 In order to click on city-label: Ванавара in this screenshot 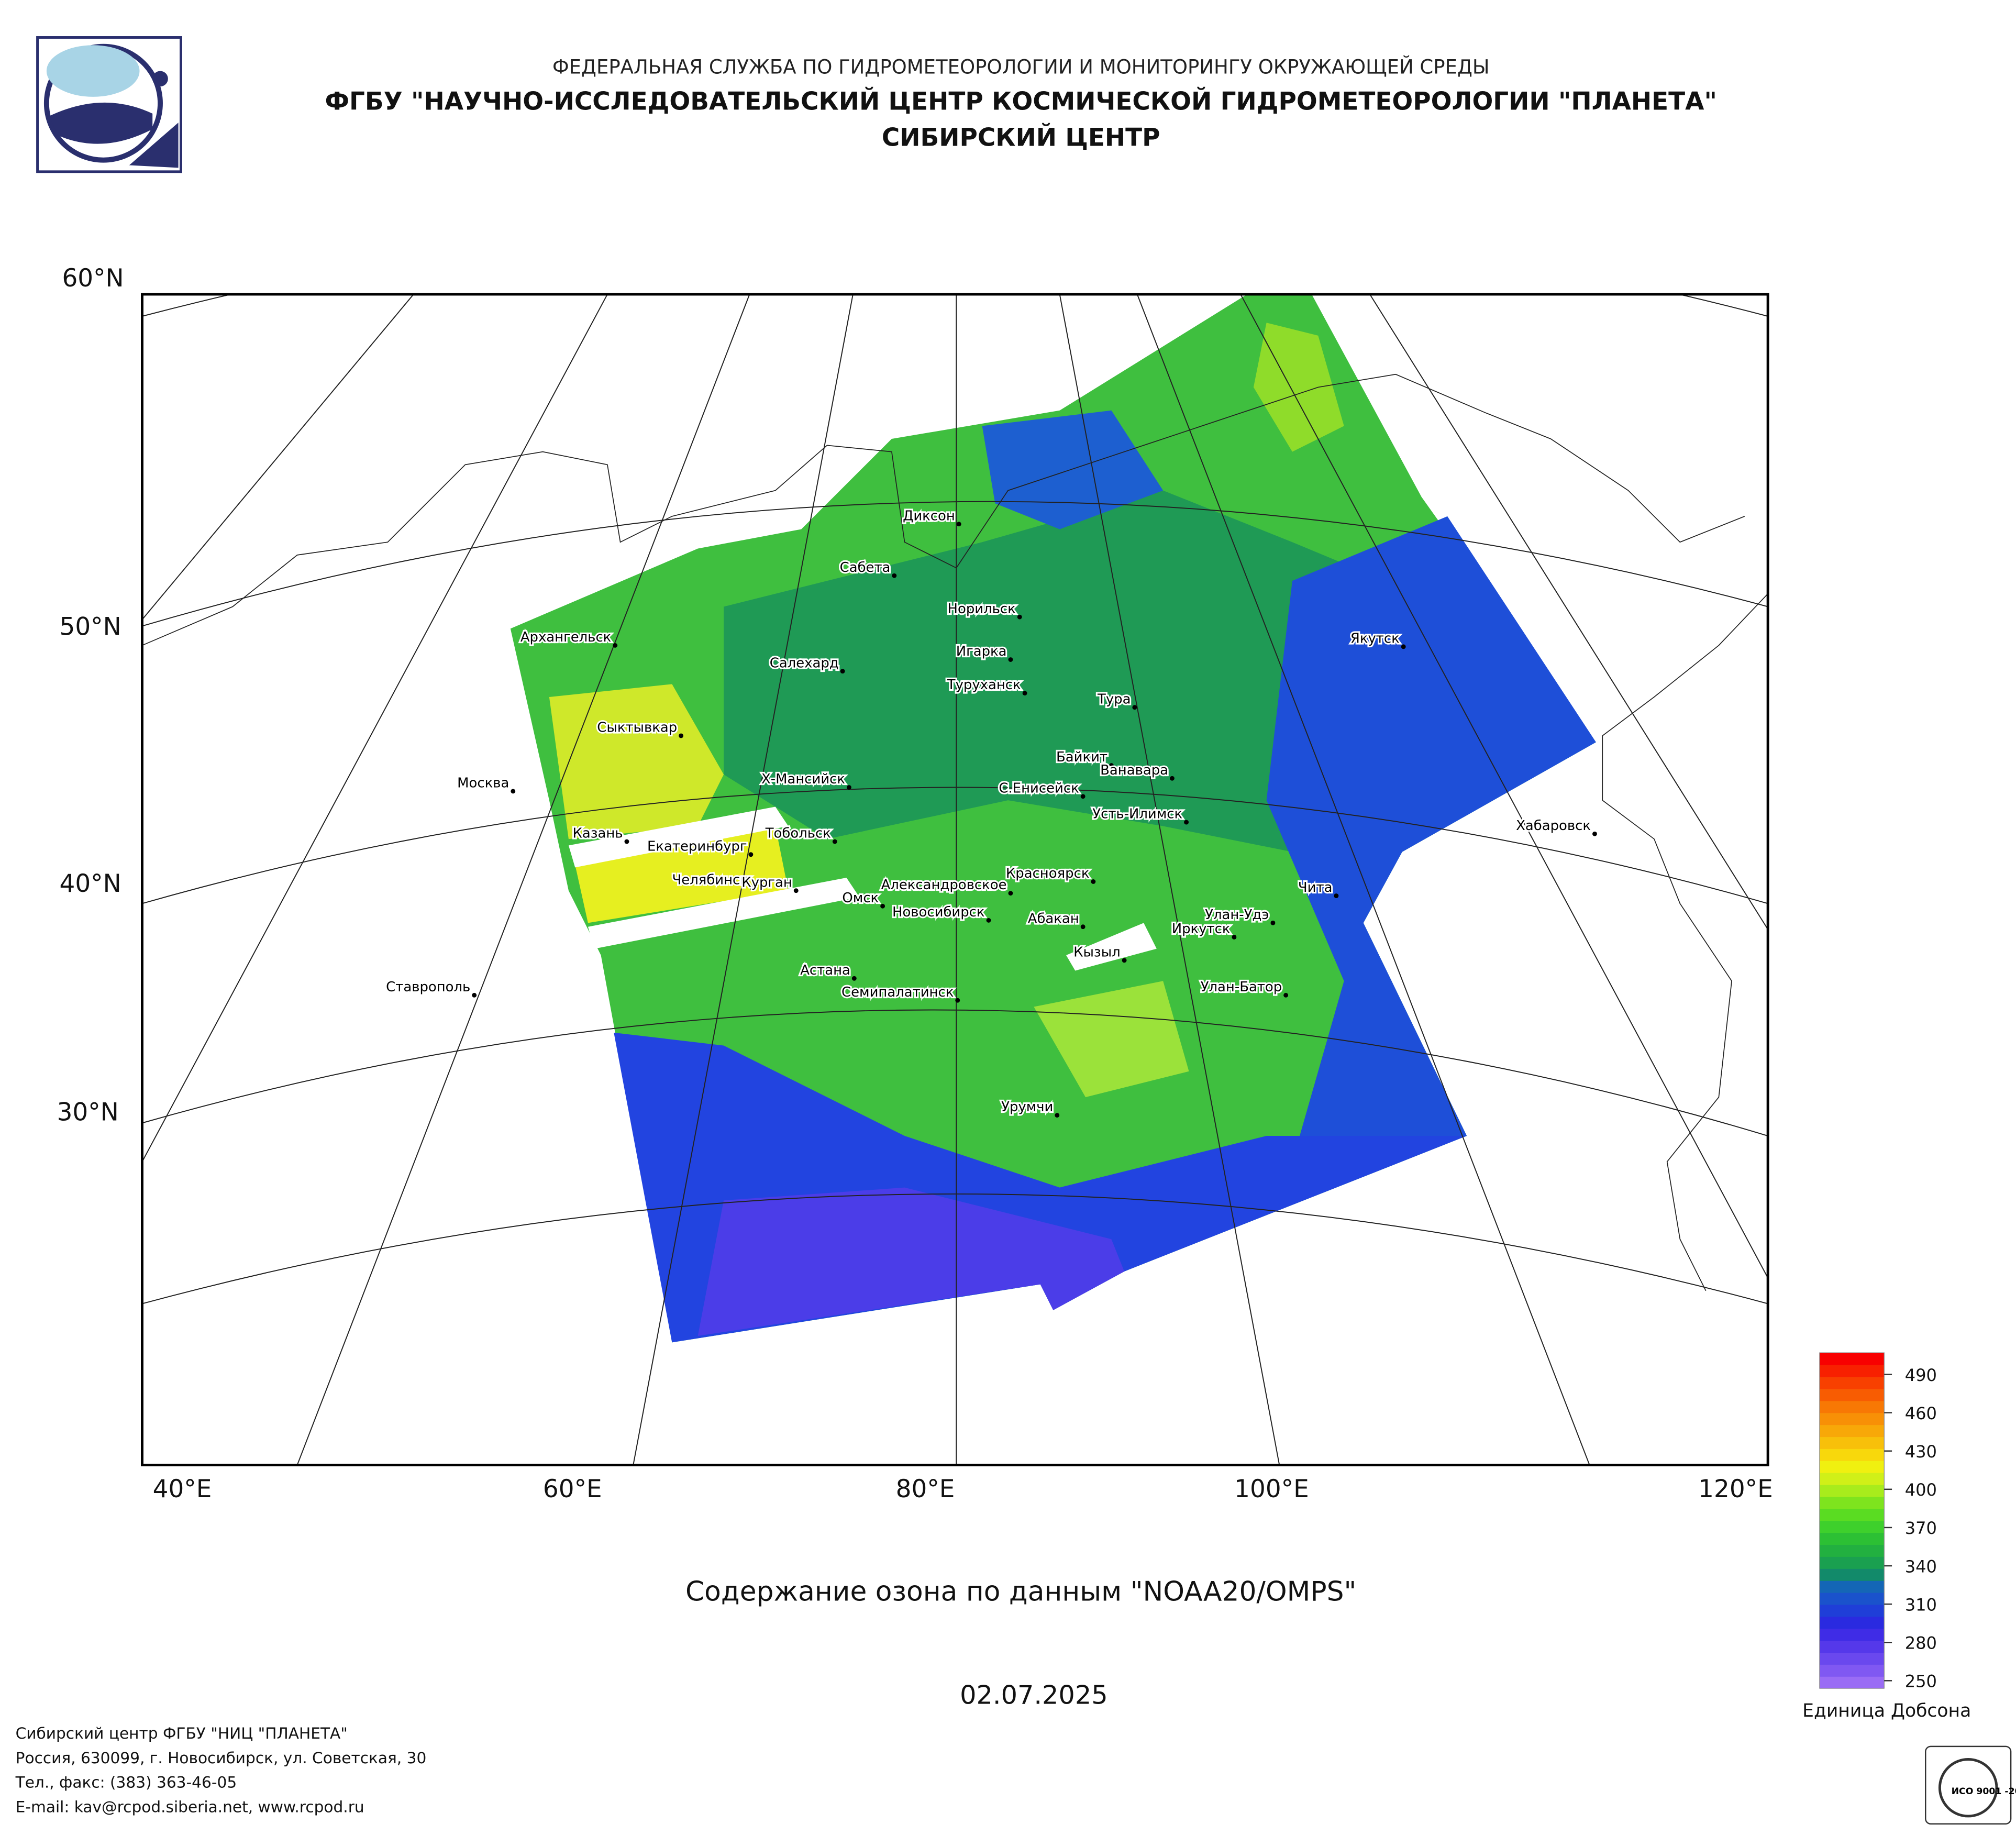, I will do `click(1134, 770)`.